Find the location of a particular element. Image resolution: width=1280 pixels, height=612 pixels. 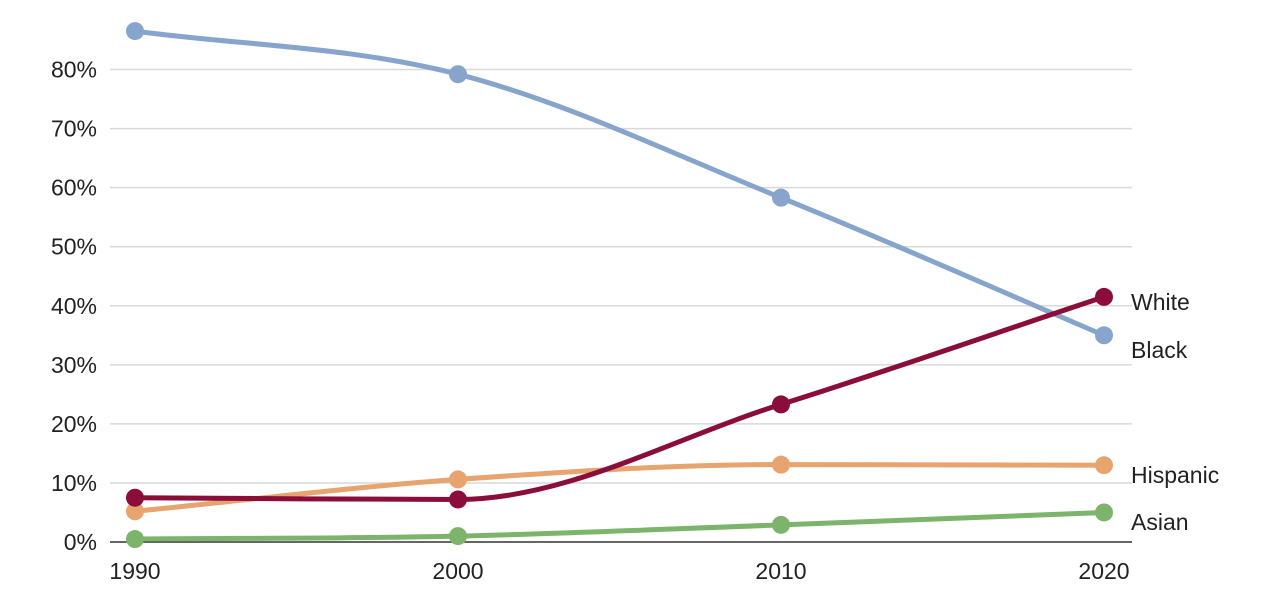

y-tick-label: 20% is located at coordinates (74, 424).